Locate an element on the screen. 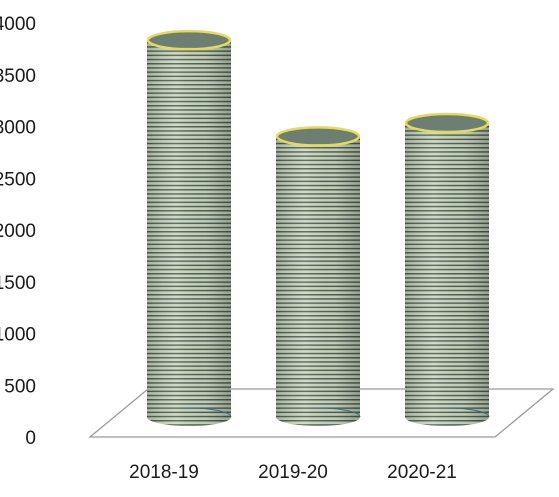 The image size is (559, 497). x-axis: 2018-19 2019-20 2020-21 is located at coordinates (293, 472).